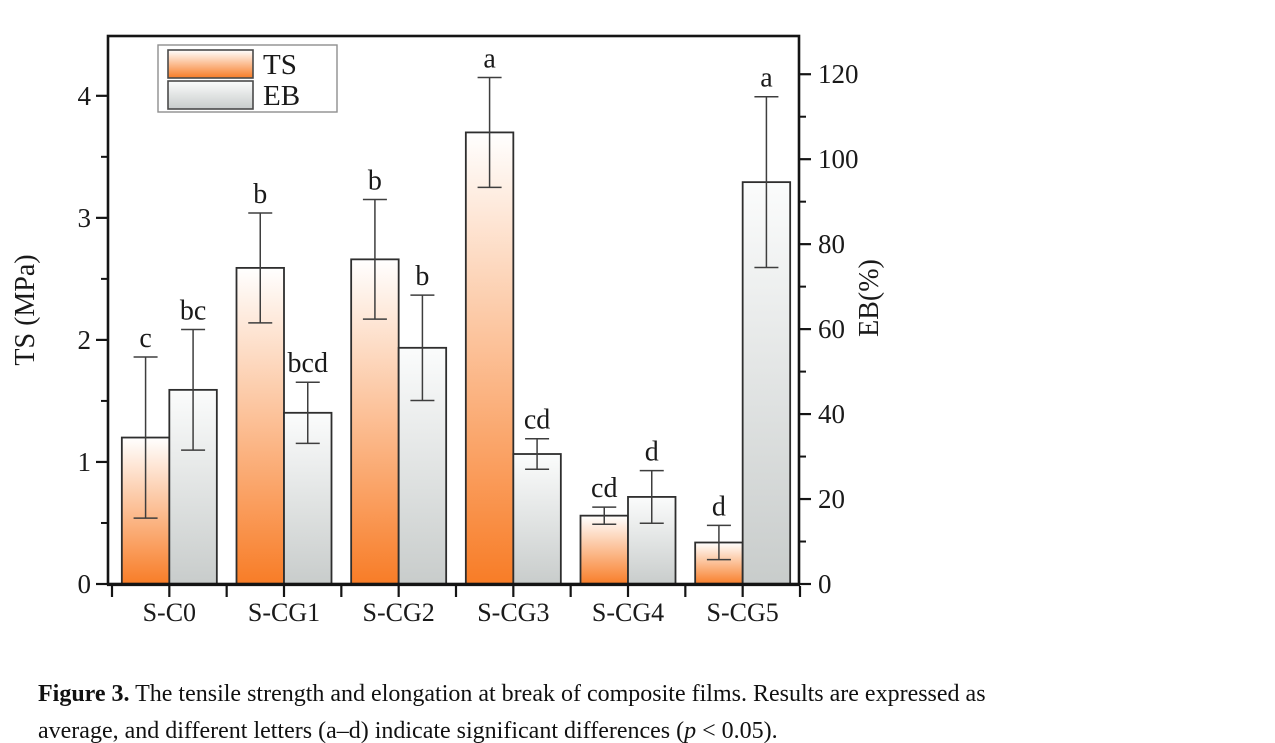  Describe the element at coordinates (766, 78) in the screenshot. I see `sig-letter-EB-S-CG5: a` at that location.